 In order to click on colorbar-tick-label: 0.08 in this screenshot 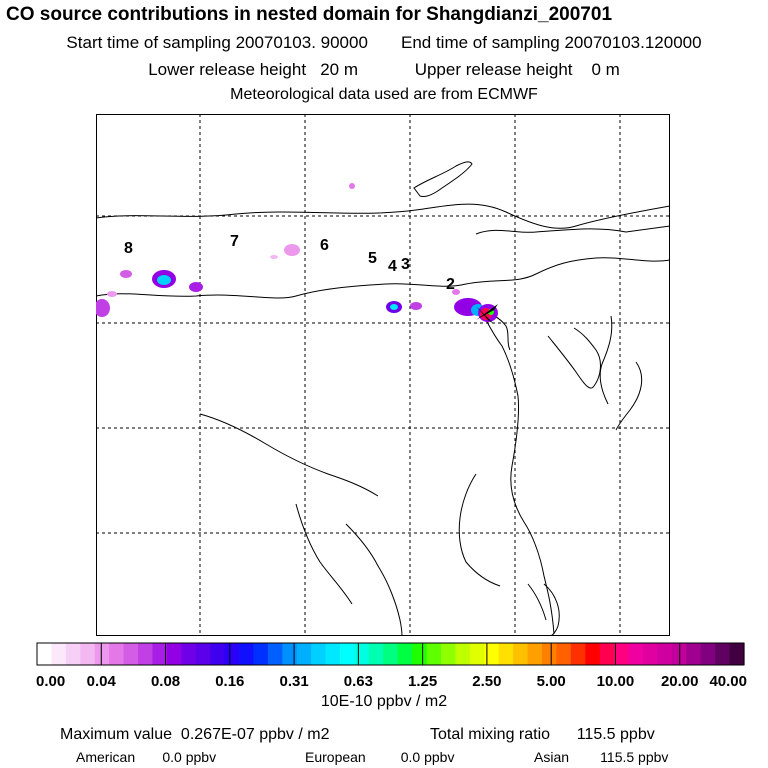, I will do `click(165, 681)`.